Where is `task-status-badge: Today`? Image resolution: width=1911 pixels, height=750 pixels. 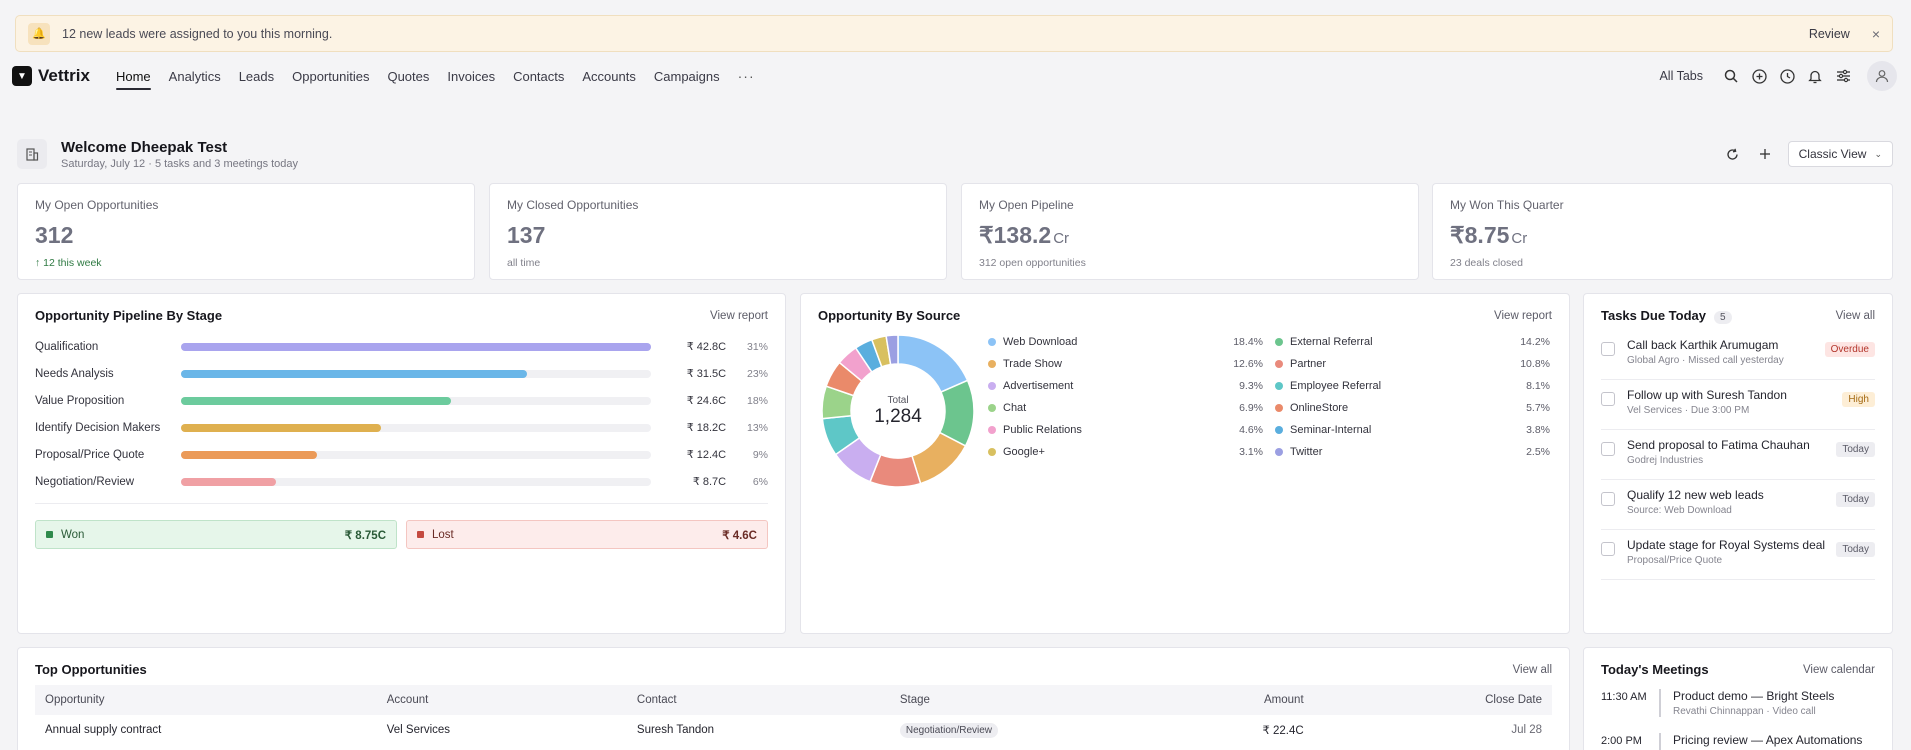 task-status-badge: Today is located at coordinates (1855, 499).